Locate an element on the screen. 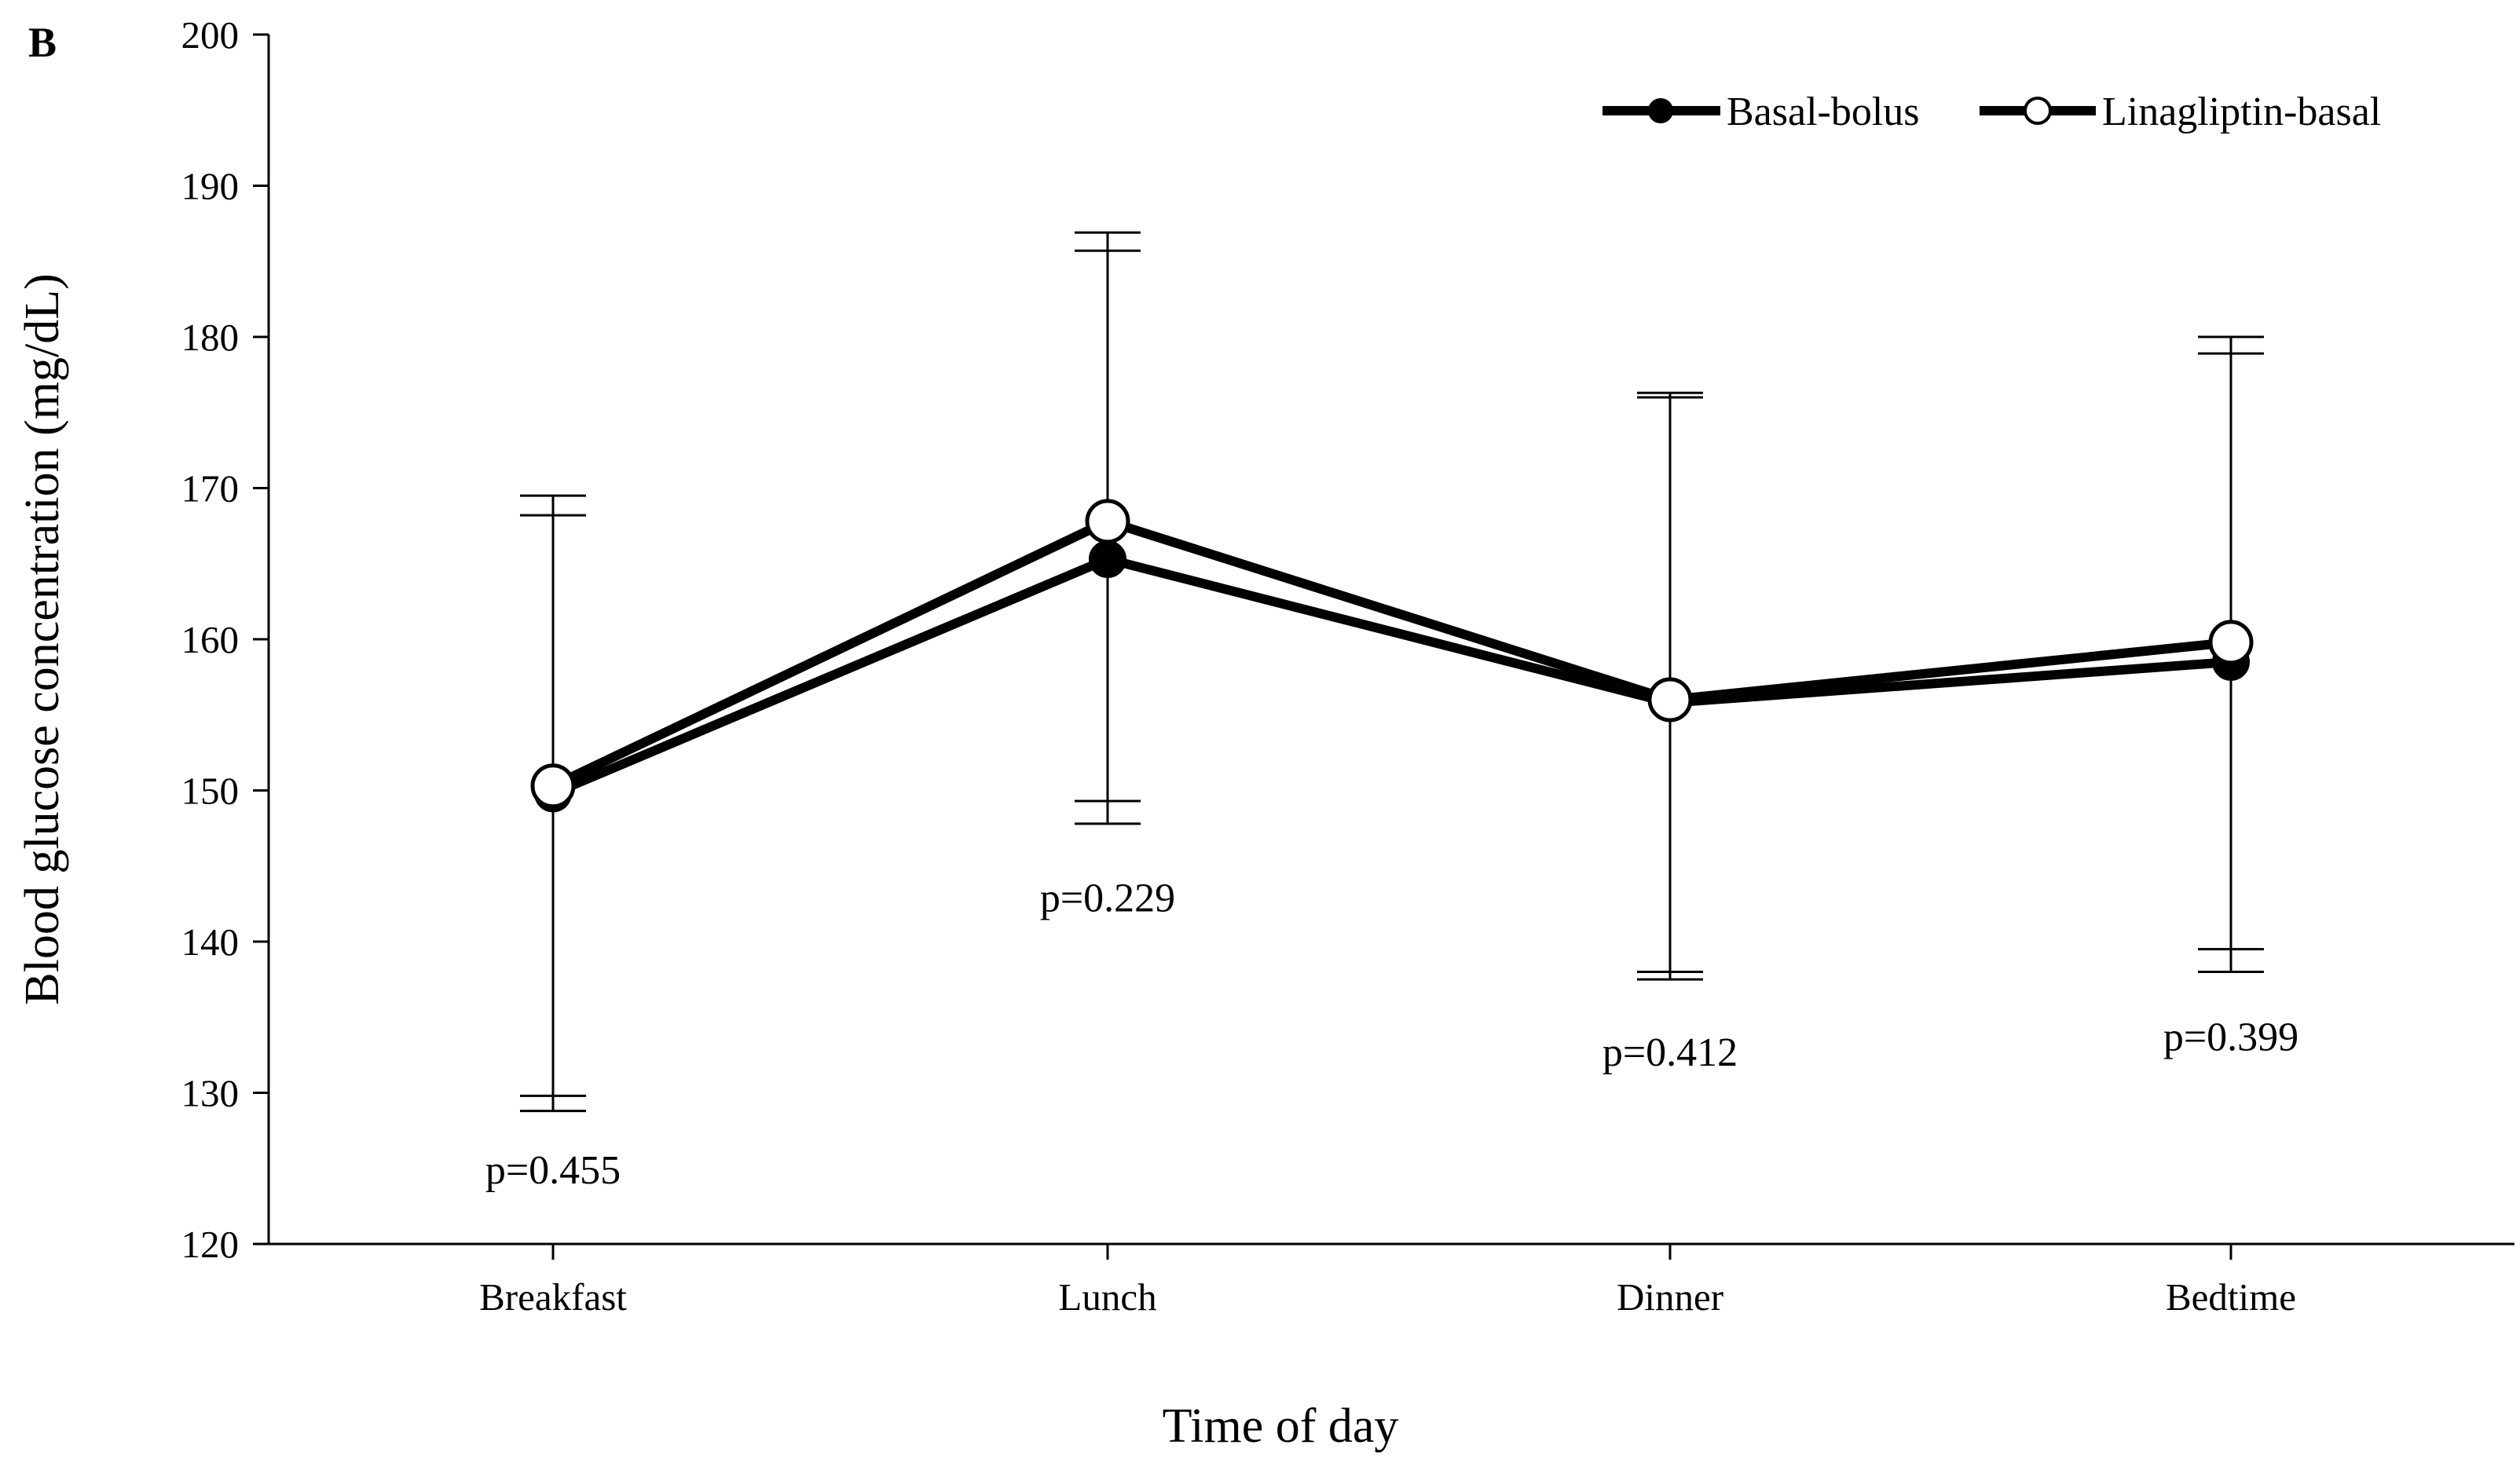 This screenshot has height=1467, width=2520. y-tick-label: 170 is located at coordinates (210, 489).